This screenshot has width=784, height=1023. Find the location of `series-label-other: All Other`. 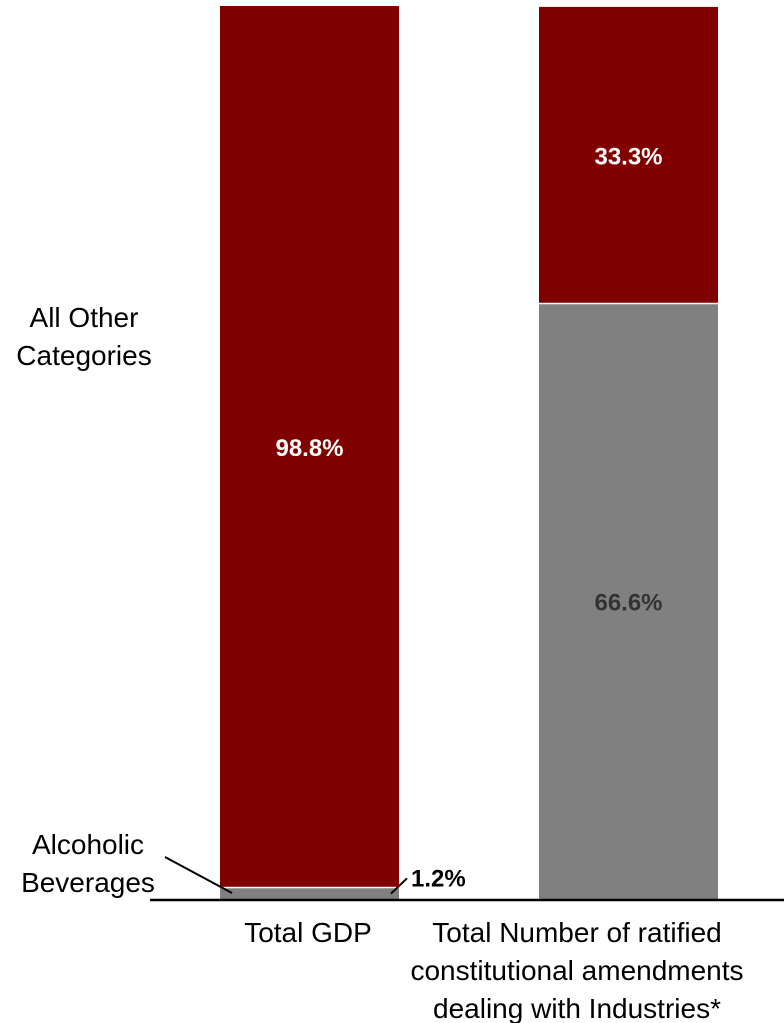

series-label-other: All Other is located at coordinates (84, 317).